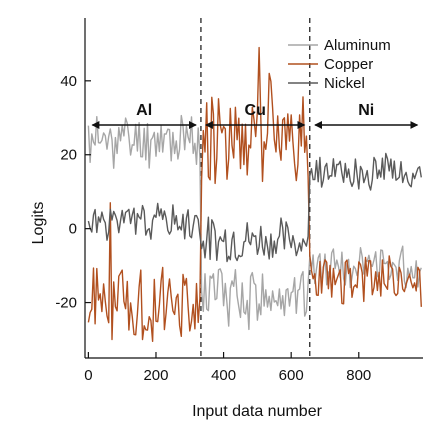 The image size is (436, 433). I want to click on x-axis-title: Input data number, so click(257, 411).